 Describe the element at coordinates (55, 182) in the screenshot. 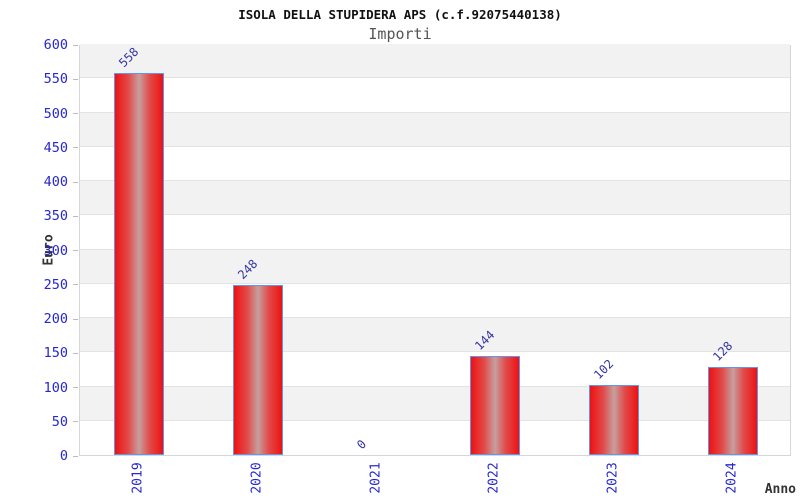

I see `y-tick-label: 400` at that location.